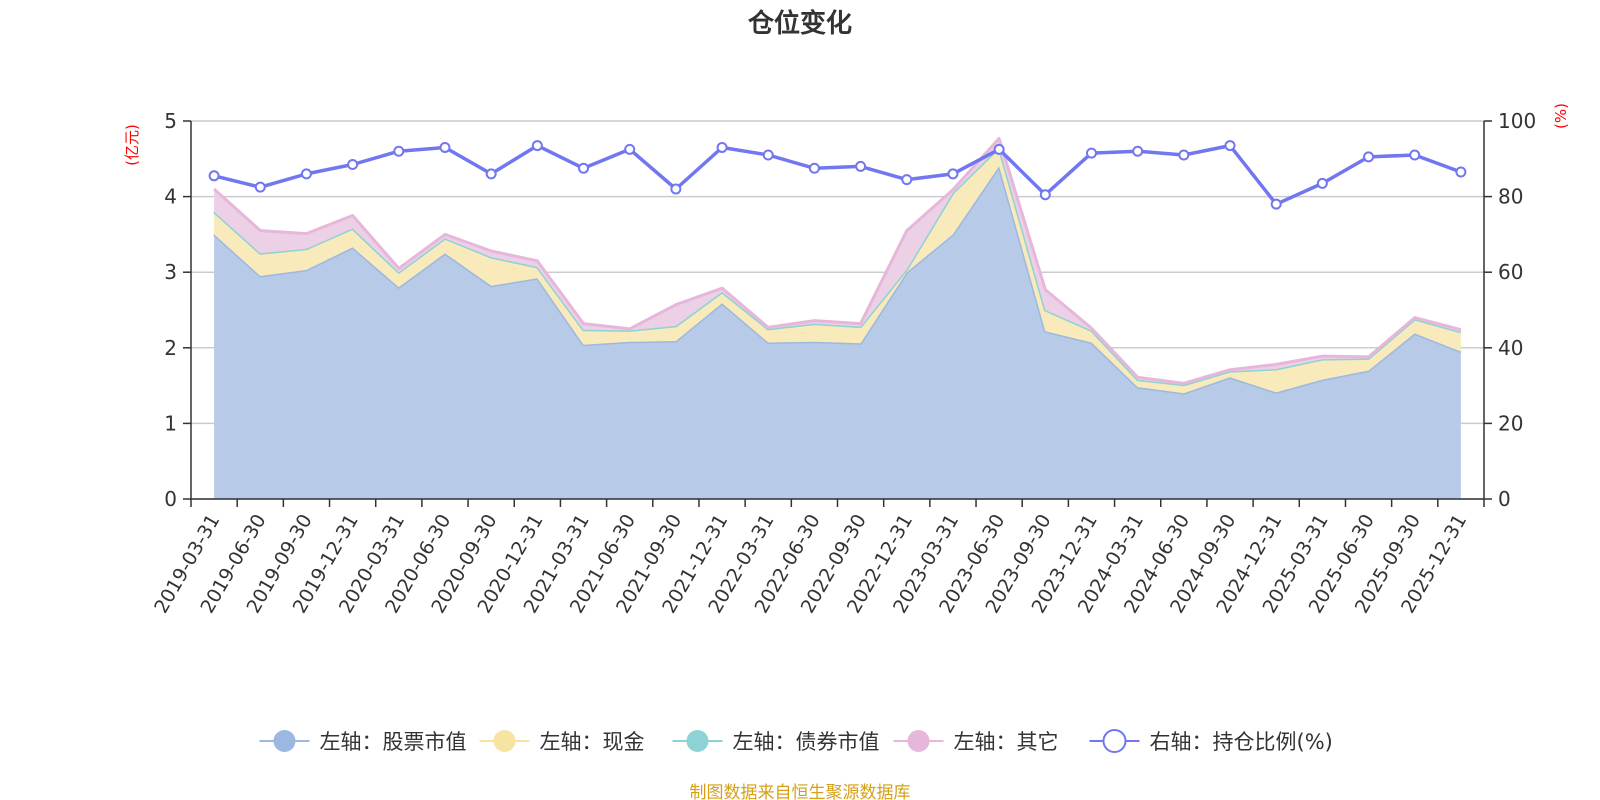 The image size is (1600, 800). I want to click on legend-item: 左轴：债券市值, so click(776, 742).